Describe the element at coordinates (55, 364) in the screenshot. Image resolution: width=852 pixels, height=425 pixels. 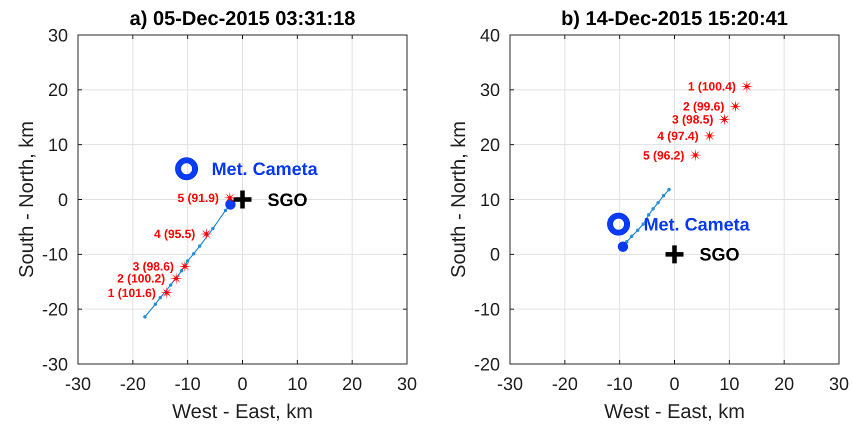
I see `y-tick-label: -30` at that location.